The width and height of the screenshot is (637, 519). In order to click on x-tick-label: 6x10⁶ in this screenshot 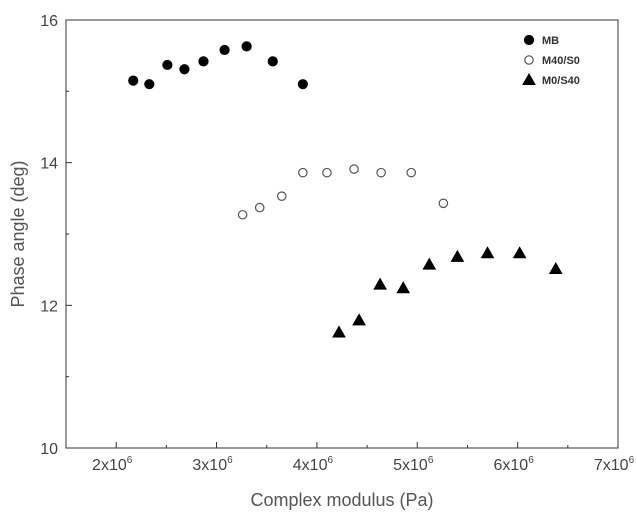, I will do `click(514, 464)`.